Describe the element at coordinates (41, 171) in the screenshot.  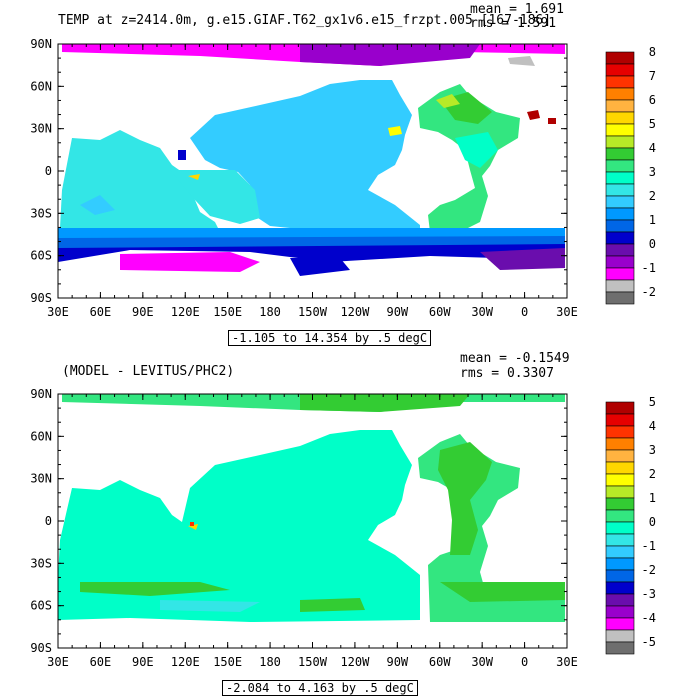
I see `panel1-y-labels: 90N 60N 30N 0 30S 60S 90S` at that location.